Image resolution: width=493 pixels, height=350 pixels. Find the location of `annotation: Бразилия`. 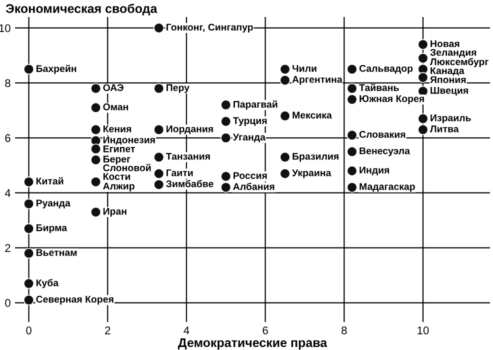

annotation: Бразилия is located at coordinates (315, 157).